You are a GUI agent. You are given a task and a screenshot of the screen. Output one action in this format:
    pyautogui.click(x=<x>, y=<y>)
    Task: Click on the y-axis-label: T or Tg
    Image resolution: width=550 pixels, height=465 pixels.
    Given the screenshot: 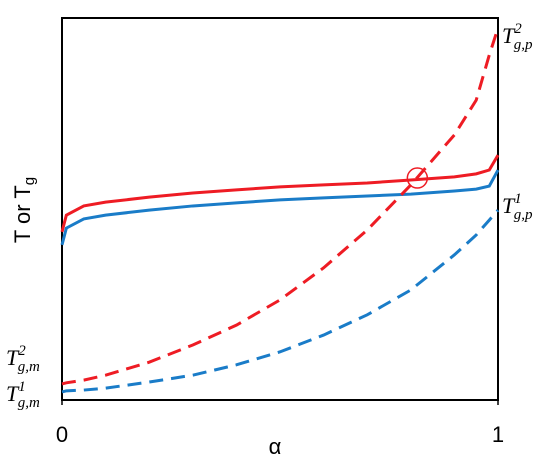 What is the action you would take?
    pyautogui.click(x=24, y=210)
    